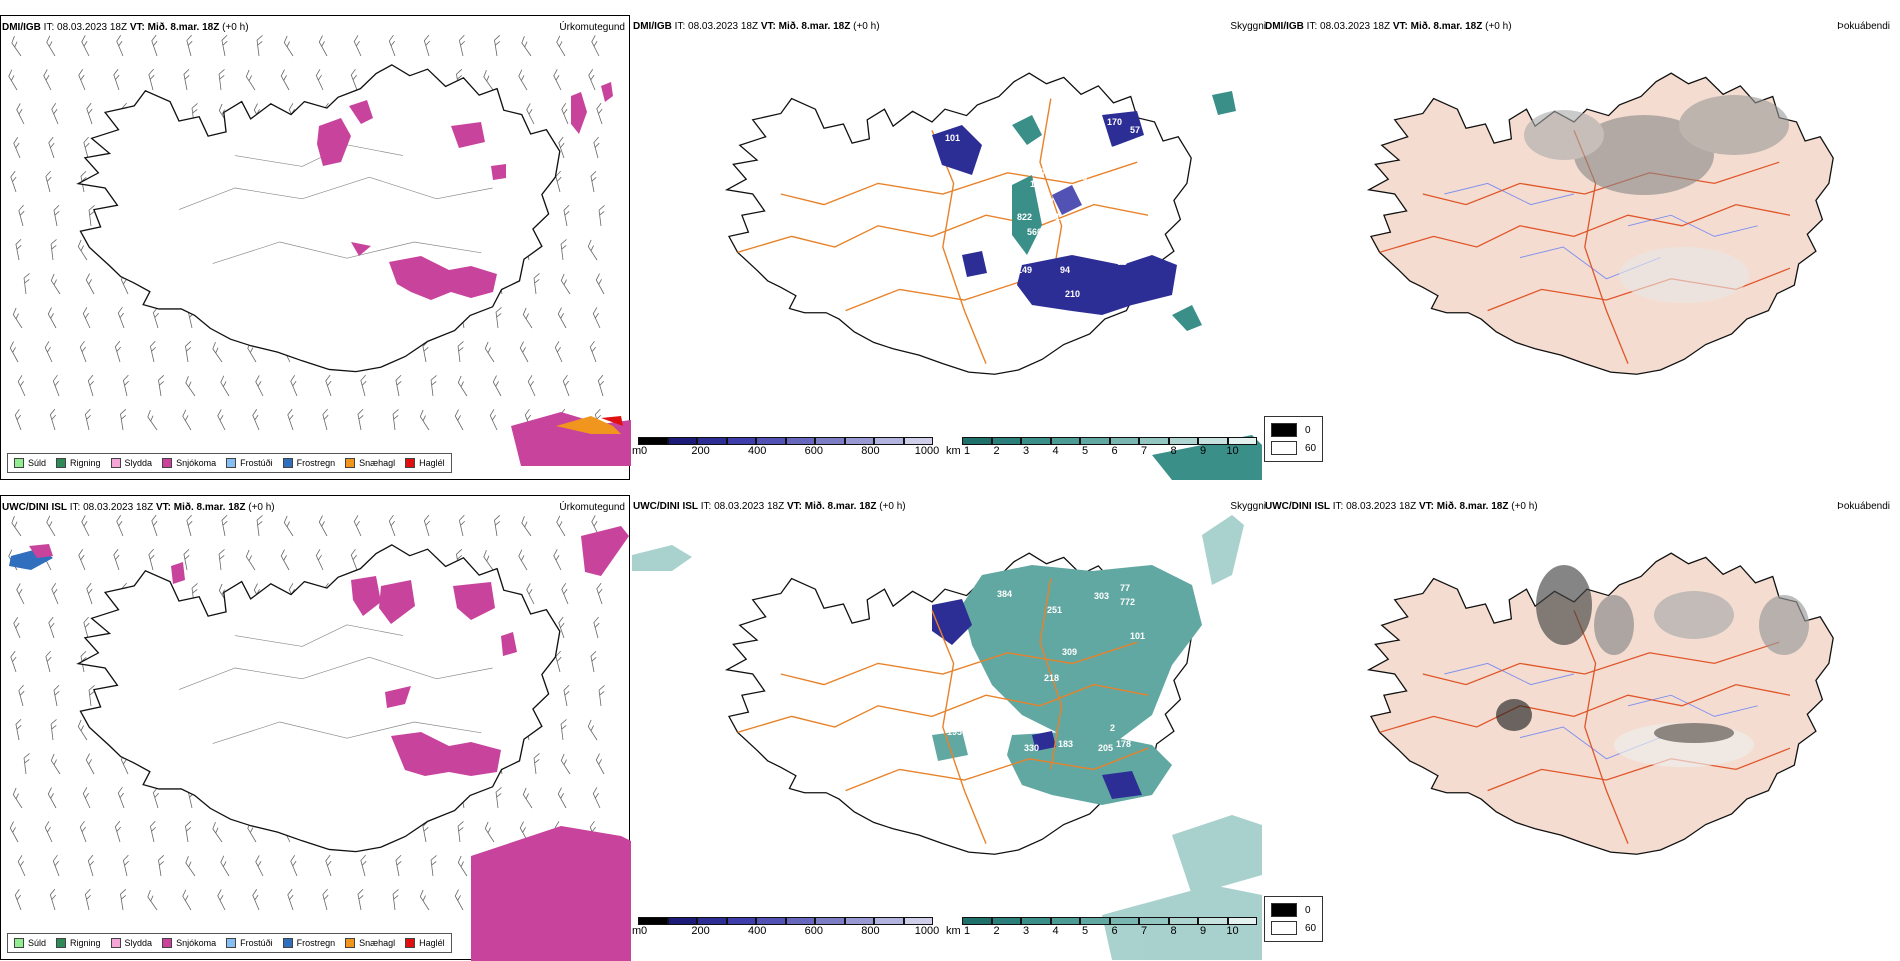  Describe the element at coordinates (189, 463) in the screenshot. I see `legend-item: Snjókoma` at that location.